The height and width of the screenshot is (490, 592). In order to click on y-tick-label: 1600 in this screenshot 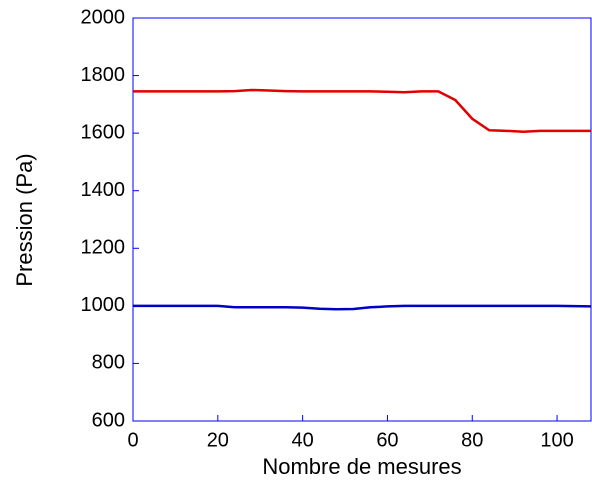, I will do `click(103, 132)`.